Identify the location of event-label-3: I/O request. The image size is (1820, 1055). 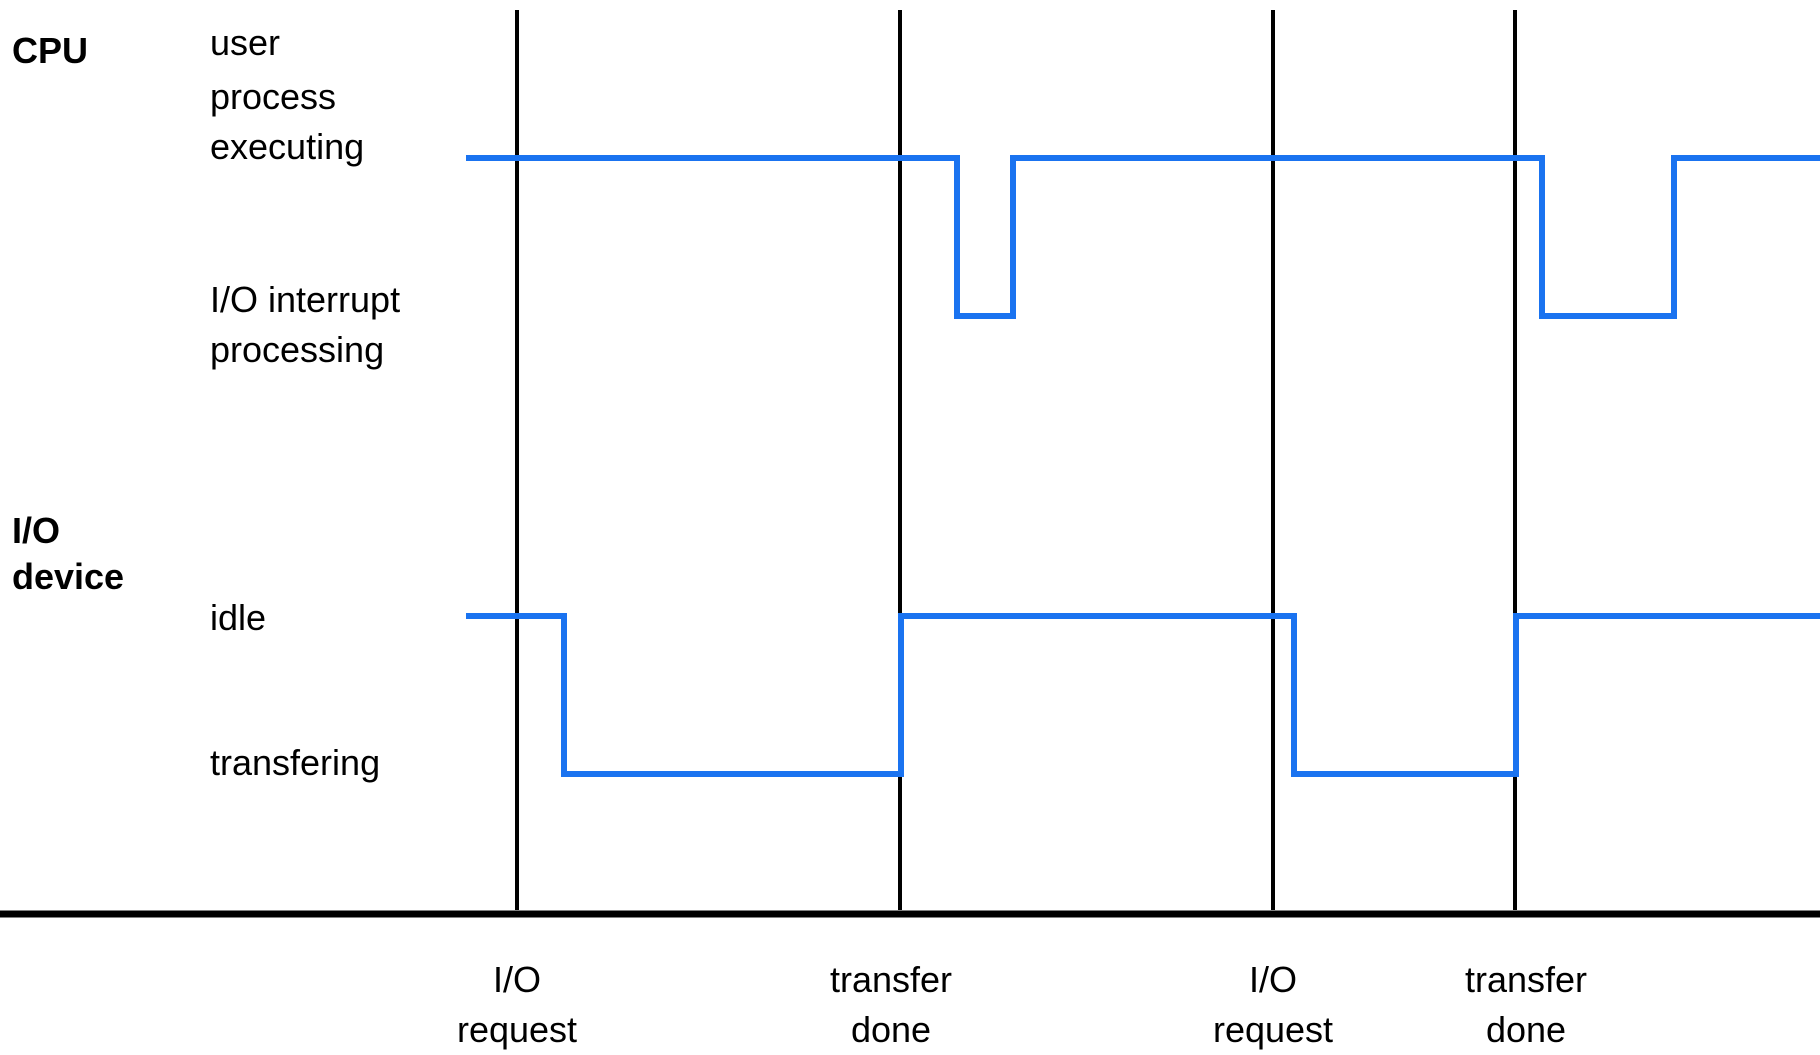
(1273, 1005).